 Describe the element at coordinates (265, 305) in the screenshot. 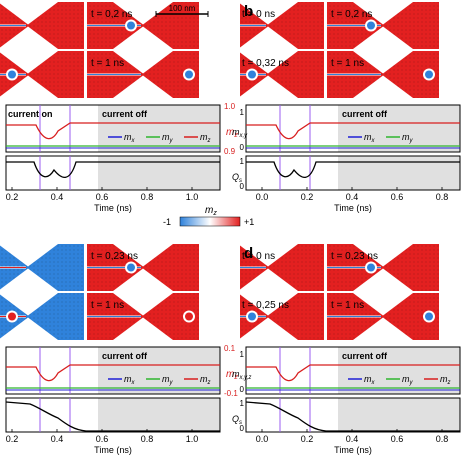

I see `snapshot-time-label: t = 0,25 ns` at that location.